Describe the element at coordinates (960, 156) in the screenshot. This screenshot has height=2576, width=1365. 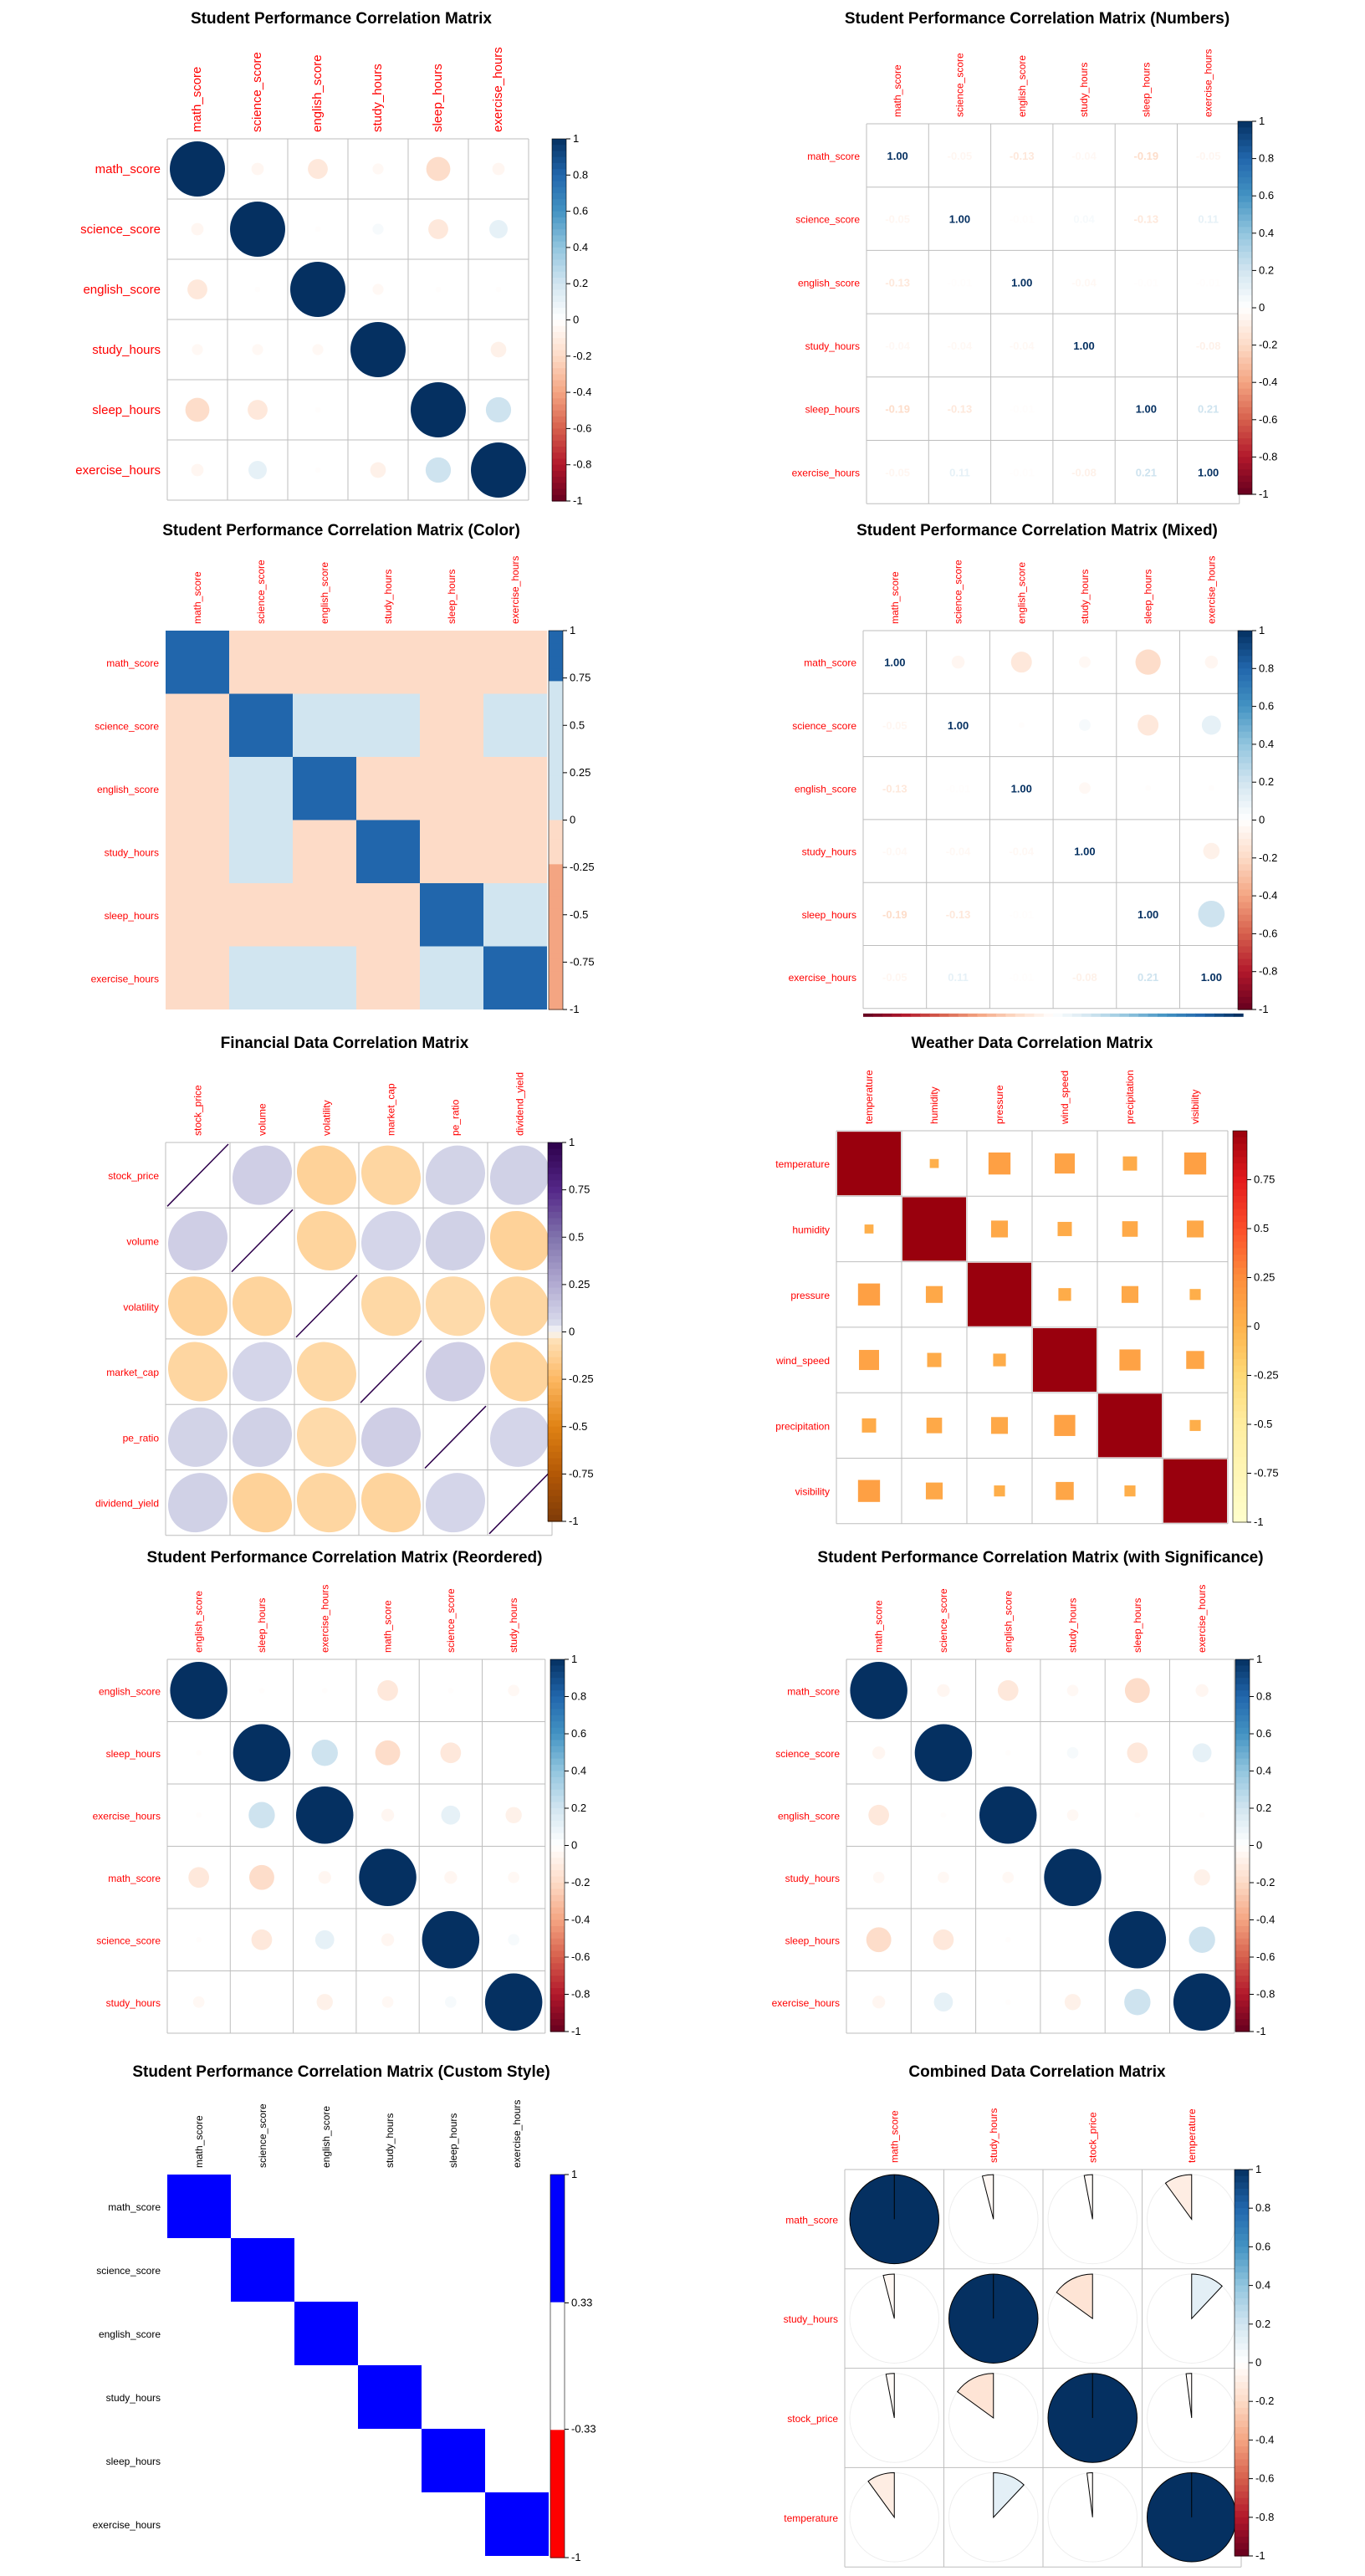
I see `cell-0-1: -0.05` at that location.